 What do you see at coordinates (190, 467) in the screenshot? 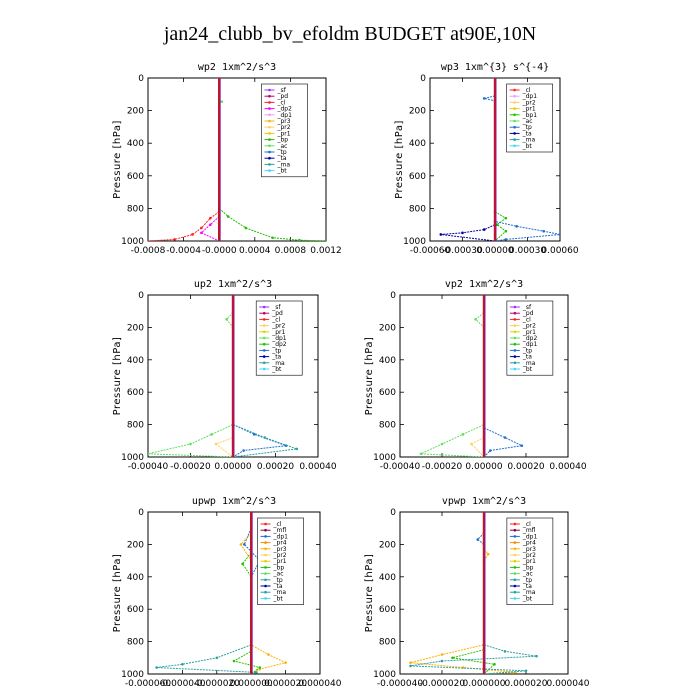
I see `x-tick-label: -0.00020` at bounding box center [190, 467].